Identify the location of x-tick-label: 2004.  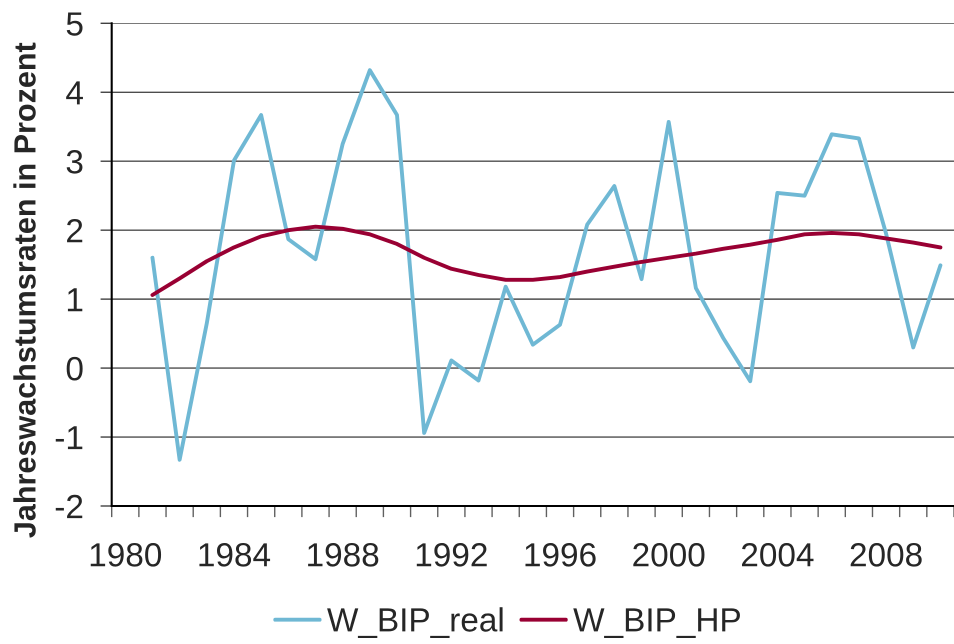
(778, 554).